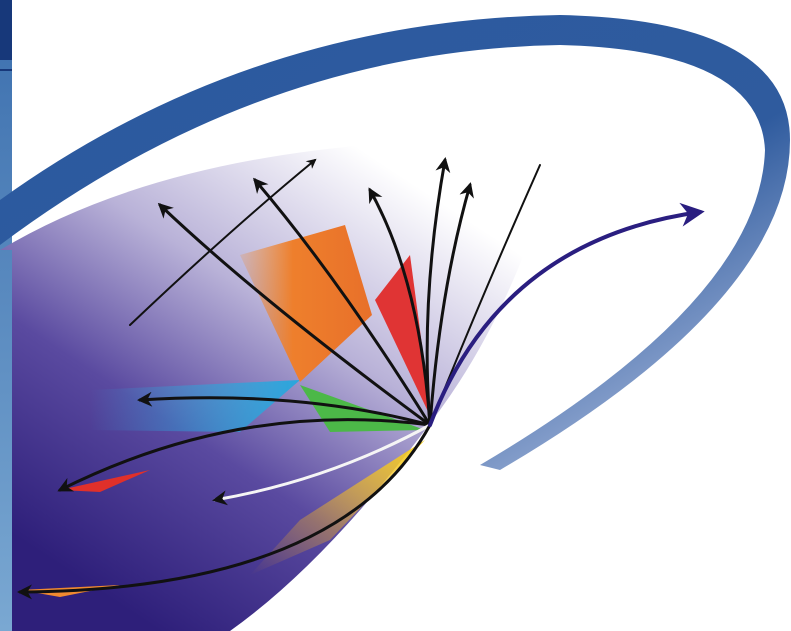 This screenshot has height=631, width=791. What do you see at coordinates (337, 507) in the screenshot?
I see `yellow-wedge` at bounding box center [337, 507].